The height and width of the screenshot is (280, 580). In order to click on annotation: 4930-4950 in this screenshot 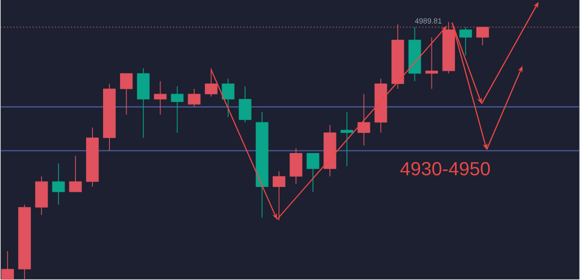, I will do `click(445, 169)`.